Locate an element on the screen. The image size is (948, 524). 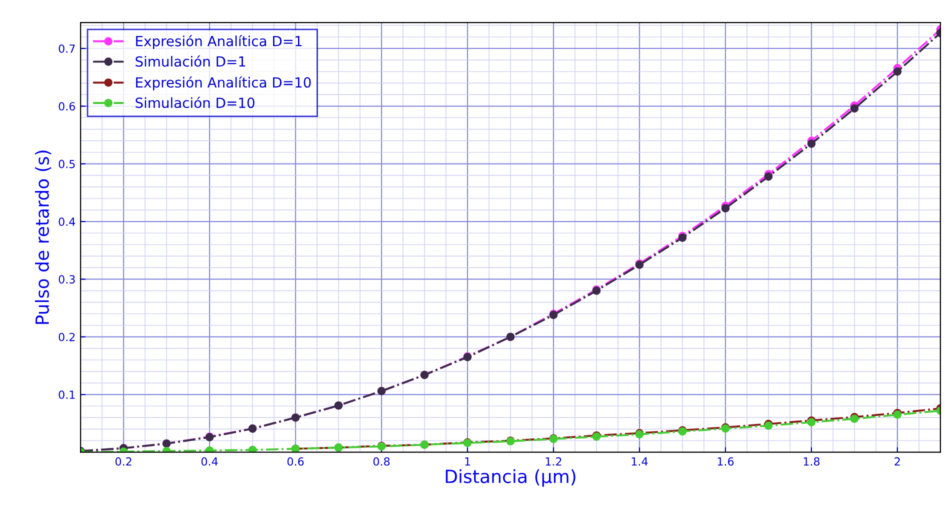
legend-label: Simulación D=1 is located at coordinates (191, 61).